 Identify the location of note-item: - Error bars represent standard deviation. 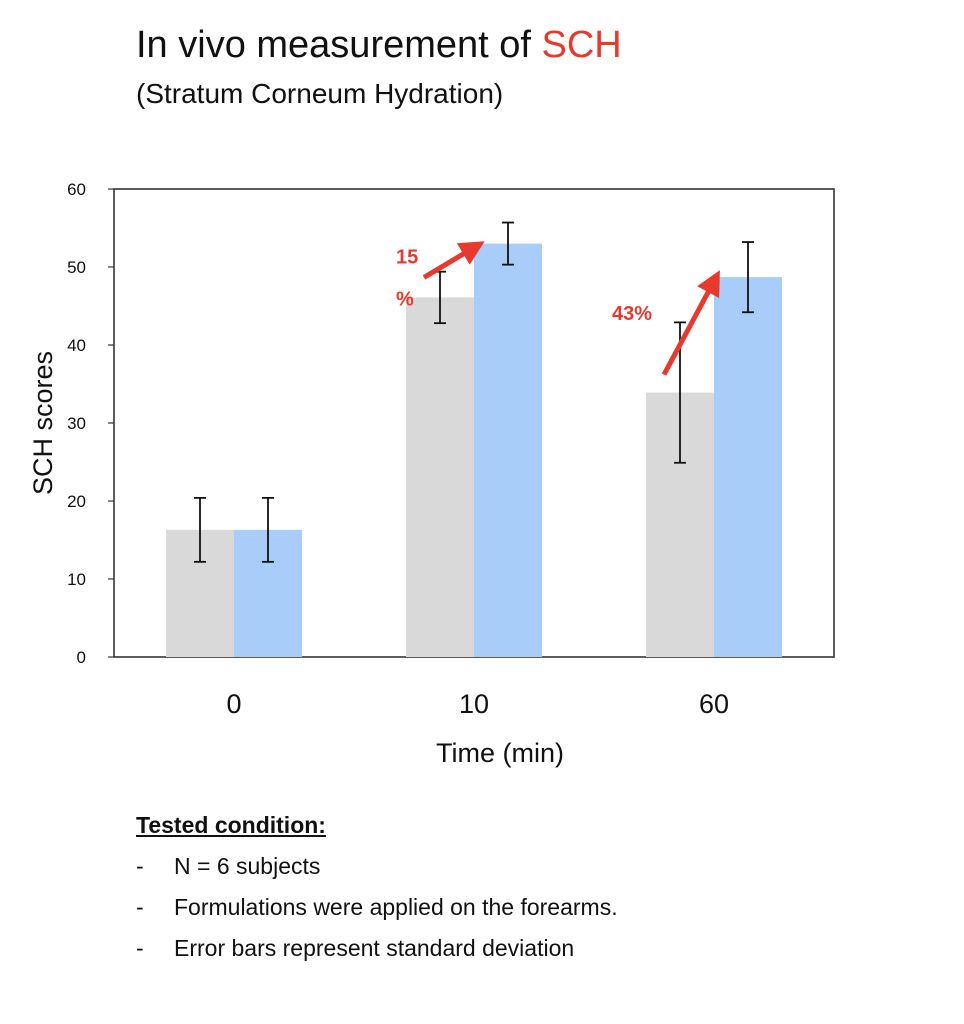
(377, 948).